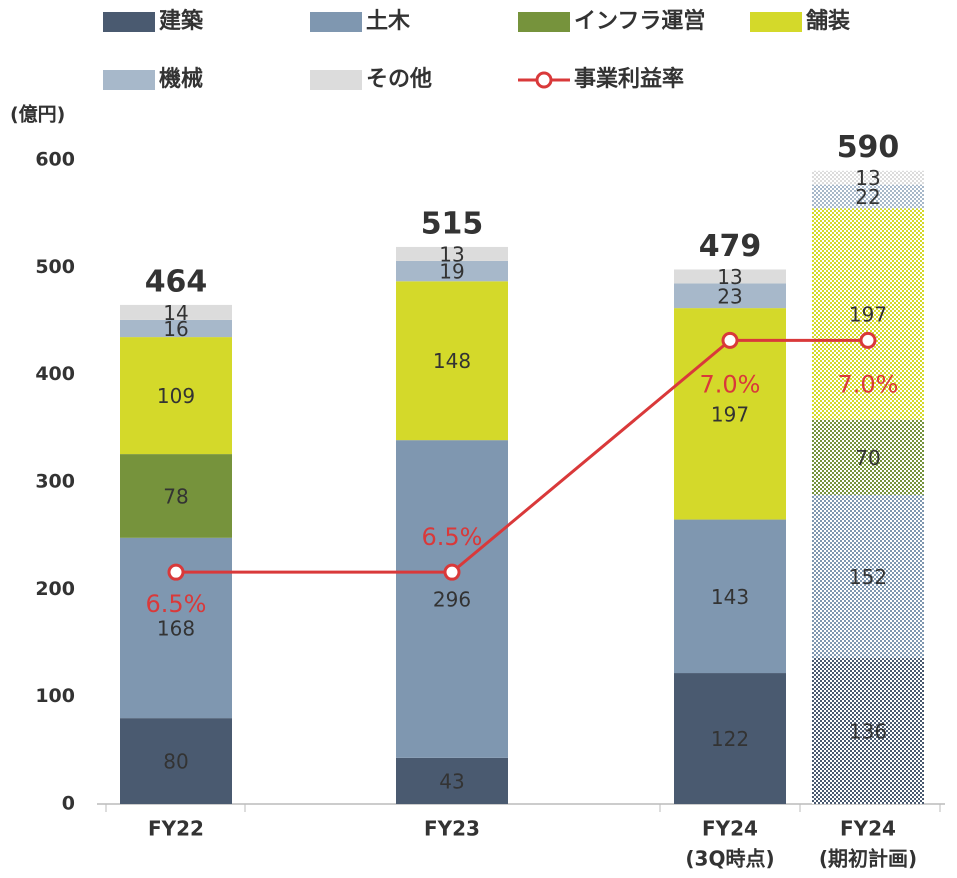 The image size is (957, 878). Describe the element at coordinates (55, 267) in the screenshot. I see `y-tick-label: 500` at that location.